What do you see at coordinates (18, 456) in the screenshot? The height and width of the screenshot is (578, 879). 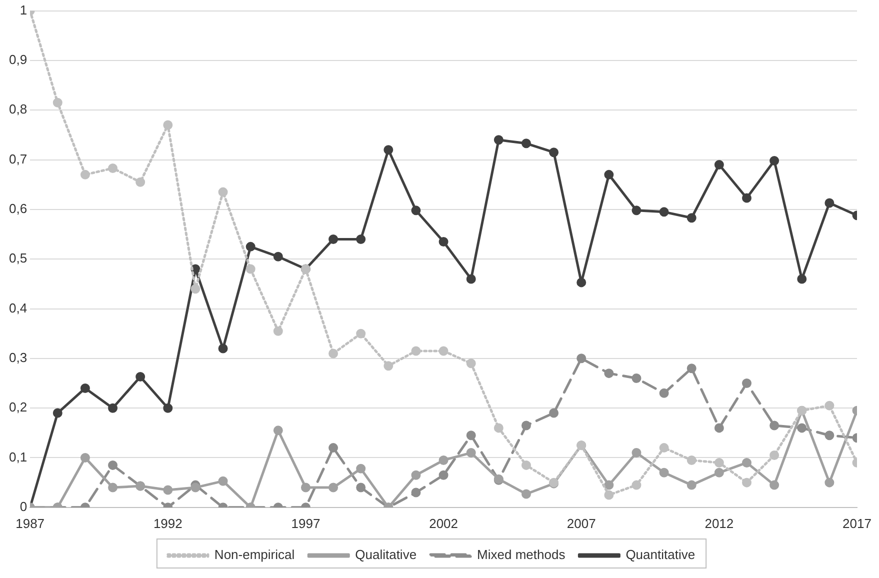 I see `y-tick-label: 0,1` at bounding box center [18, 456].